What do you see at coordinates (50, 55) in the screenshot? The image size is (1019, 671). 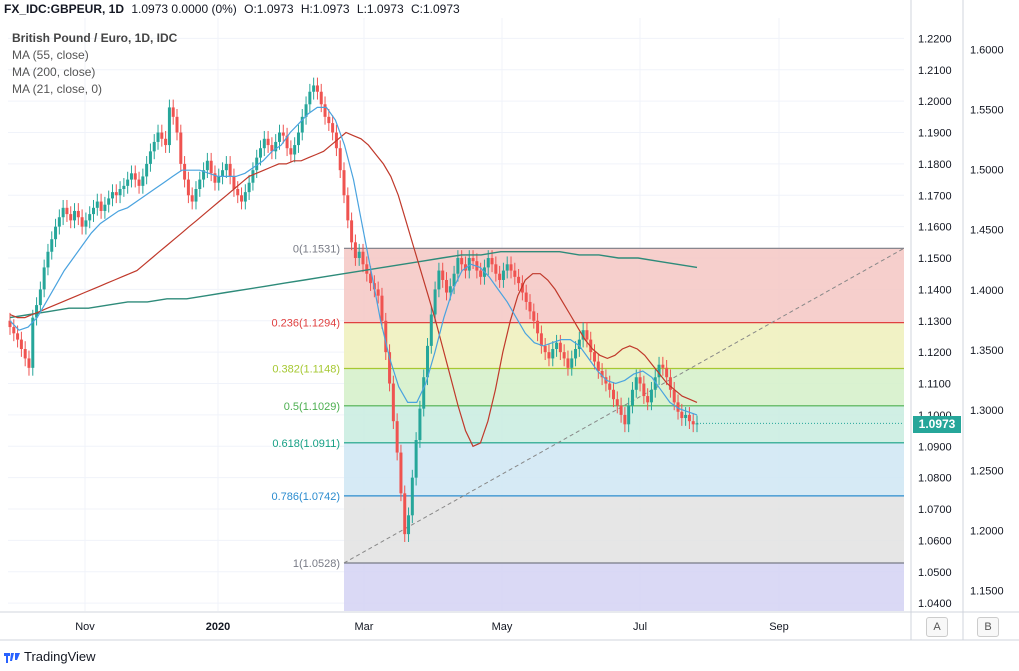 I see `ma-55-label: MA (55, close)` at bounding box center [50, 55].